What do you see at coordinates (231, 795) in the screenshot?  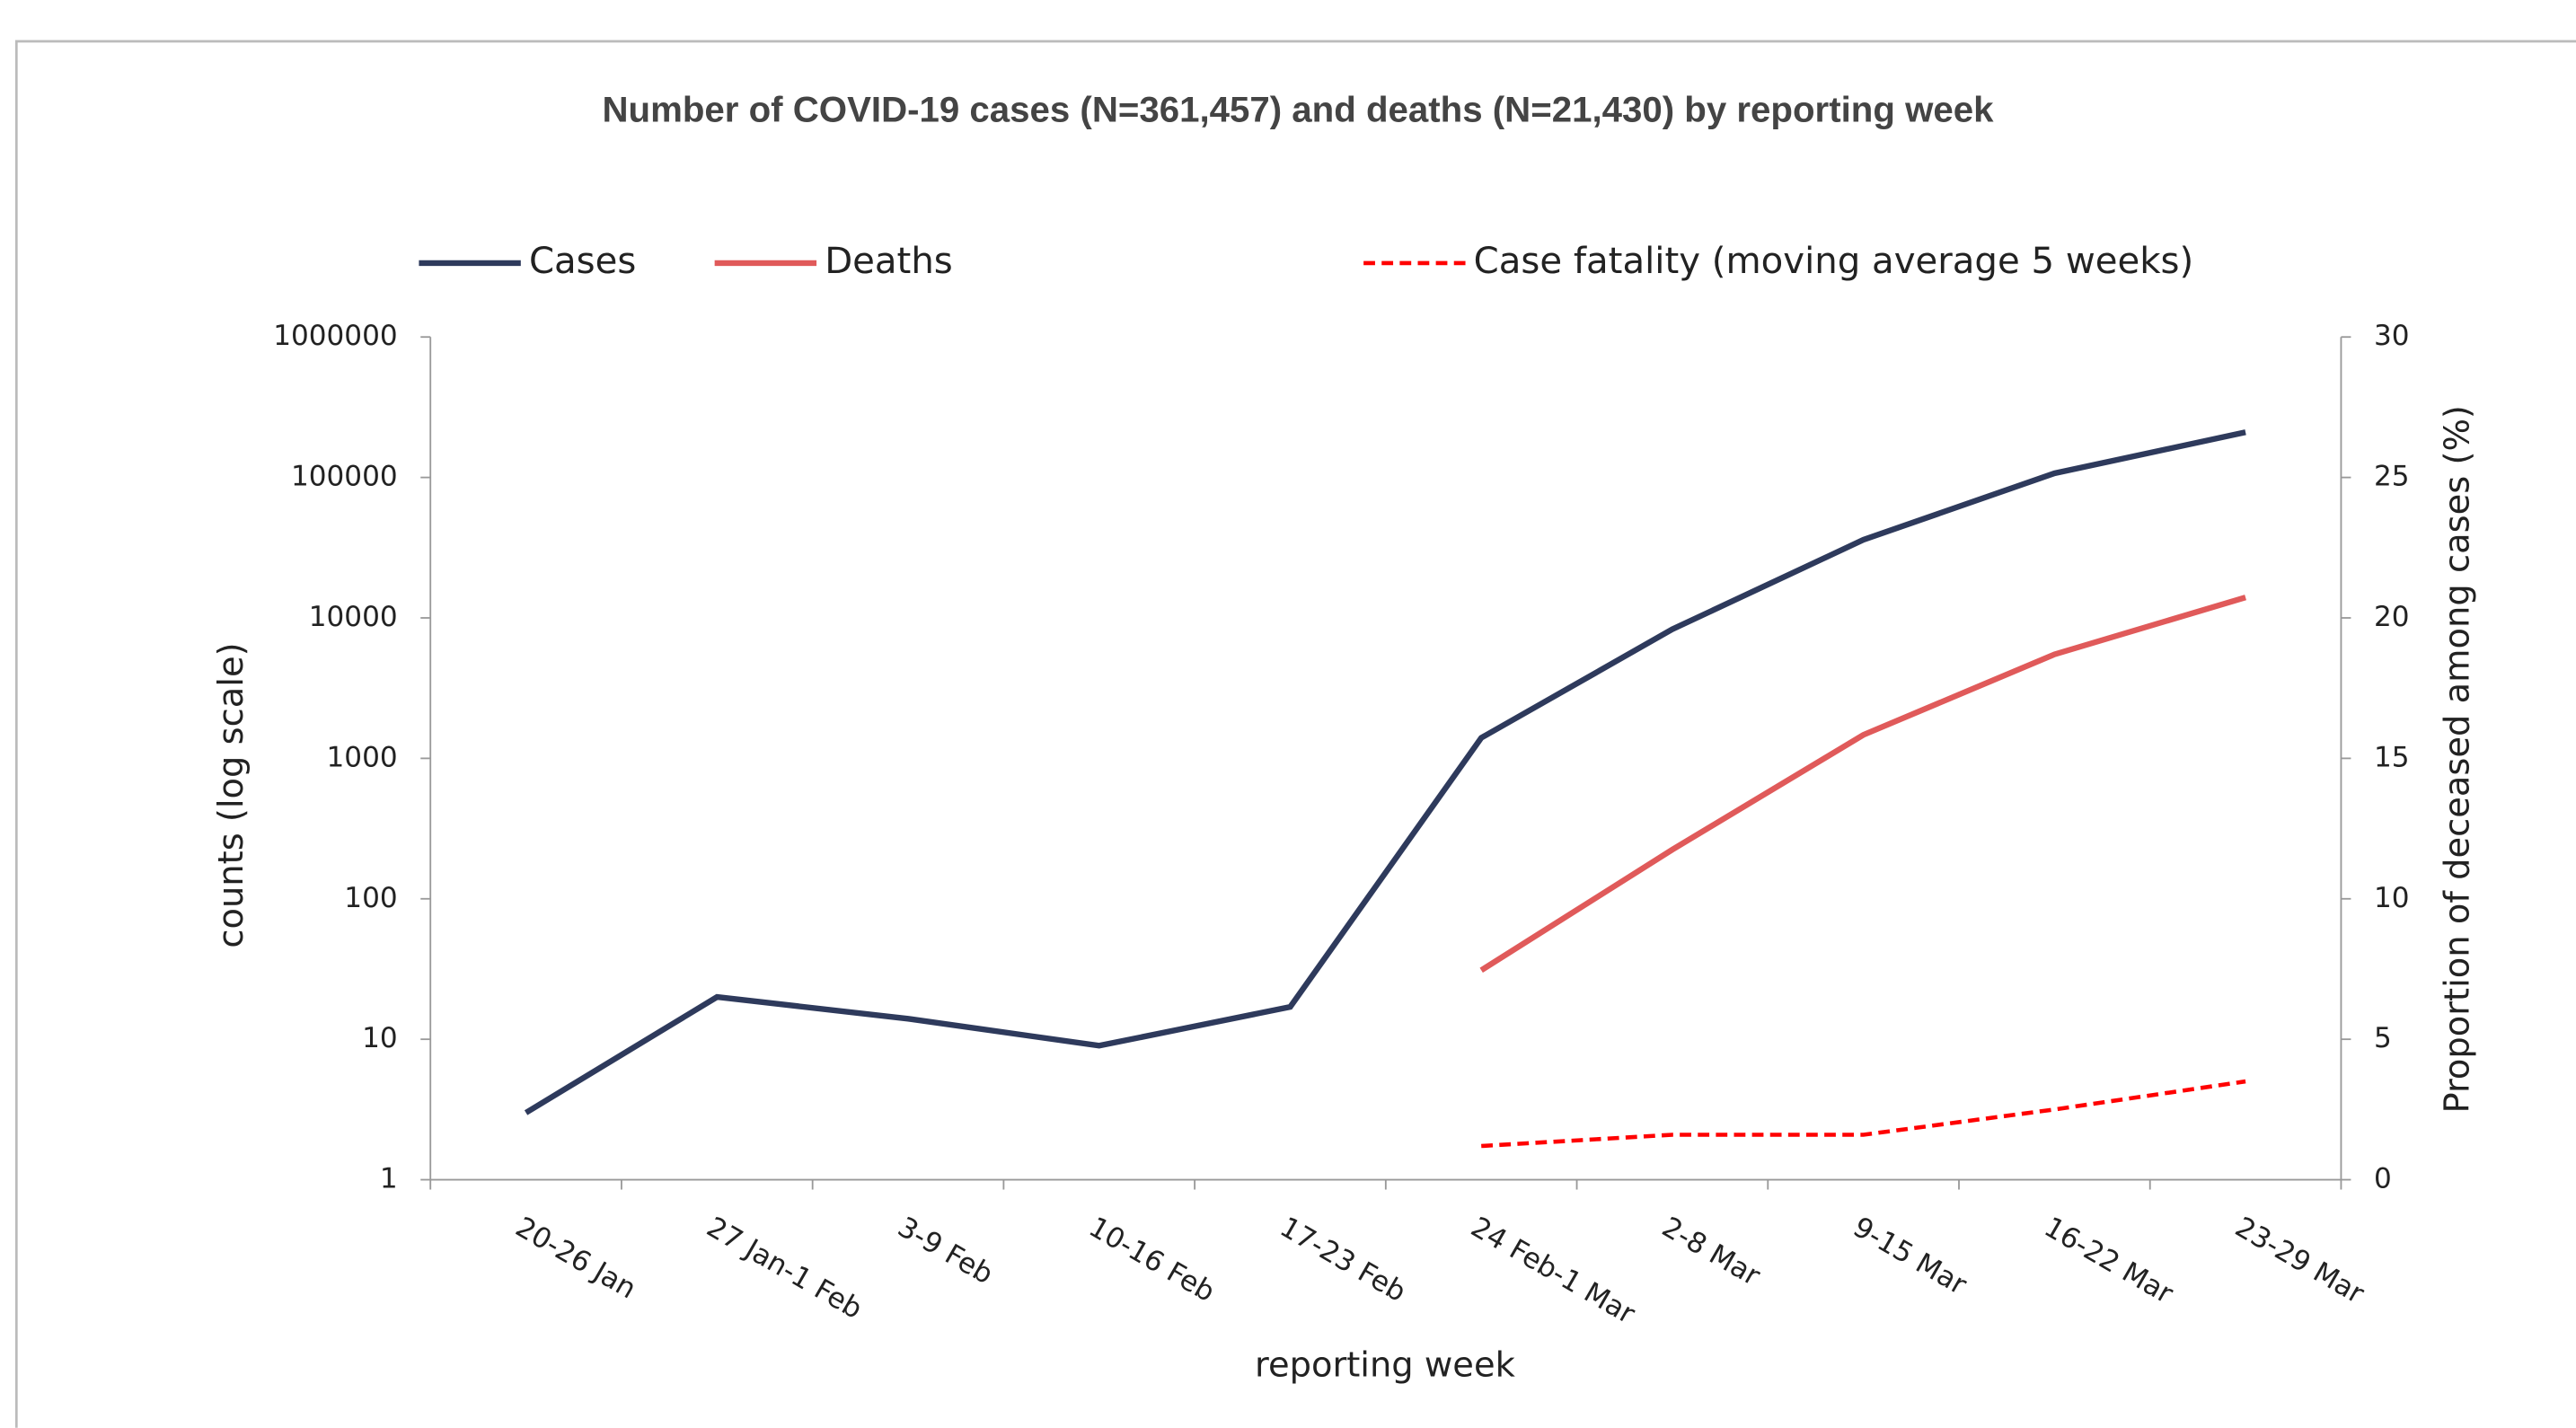 I see `y-axis-title: counts (log scale)` at bounding box center [231, 795].